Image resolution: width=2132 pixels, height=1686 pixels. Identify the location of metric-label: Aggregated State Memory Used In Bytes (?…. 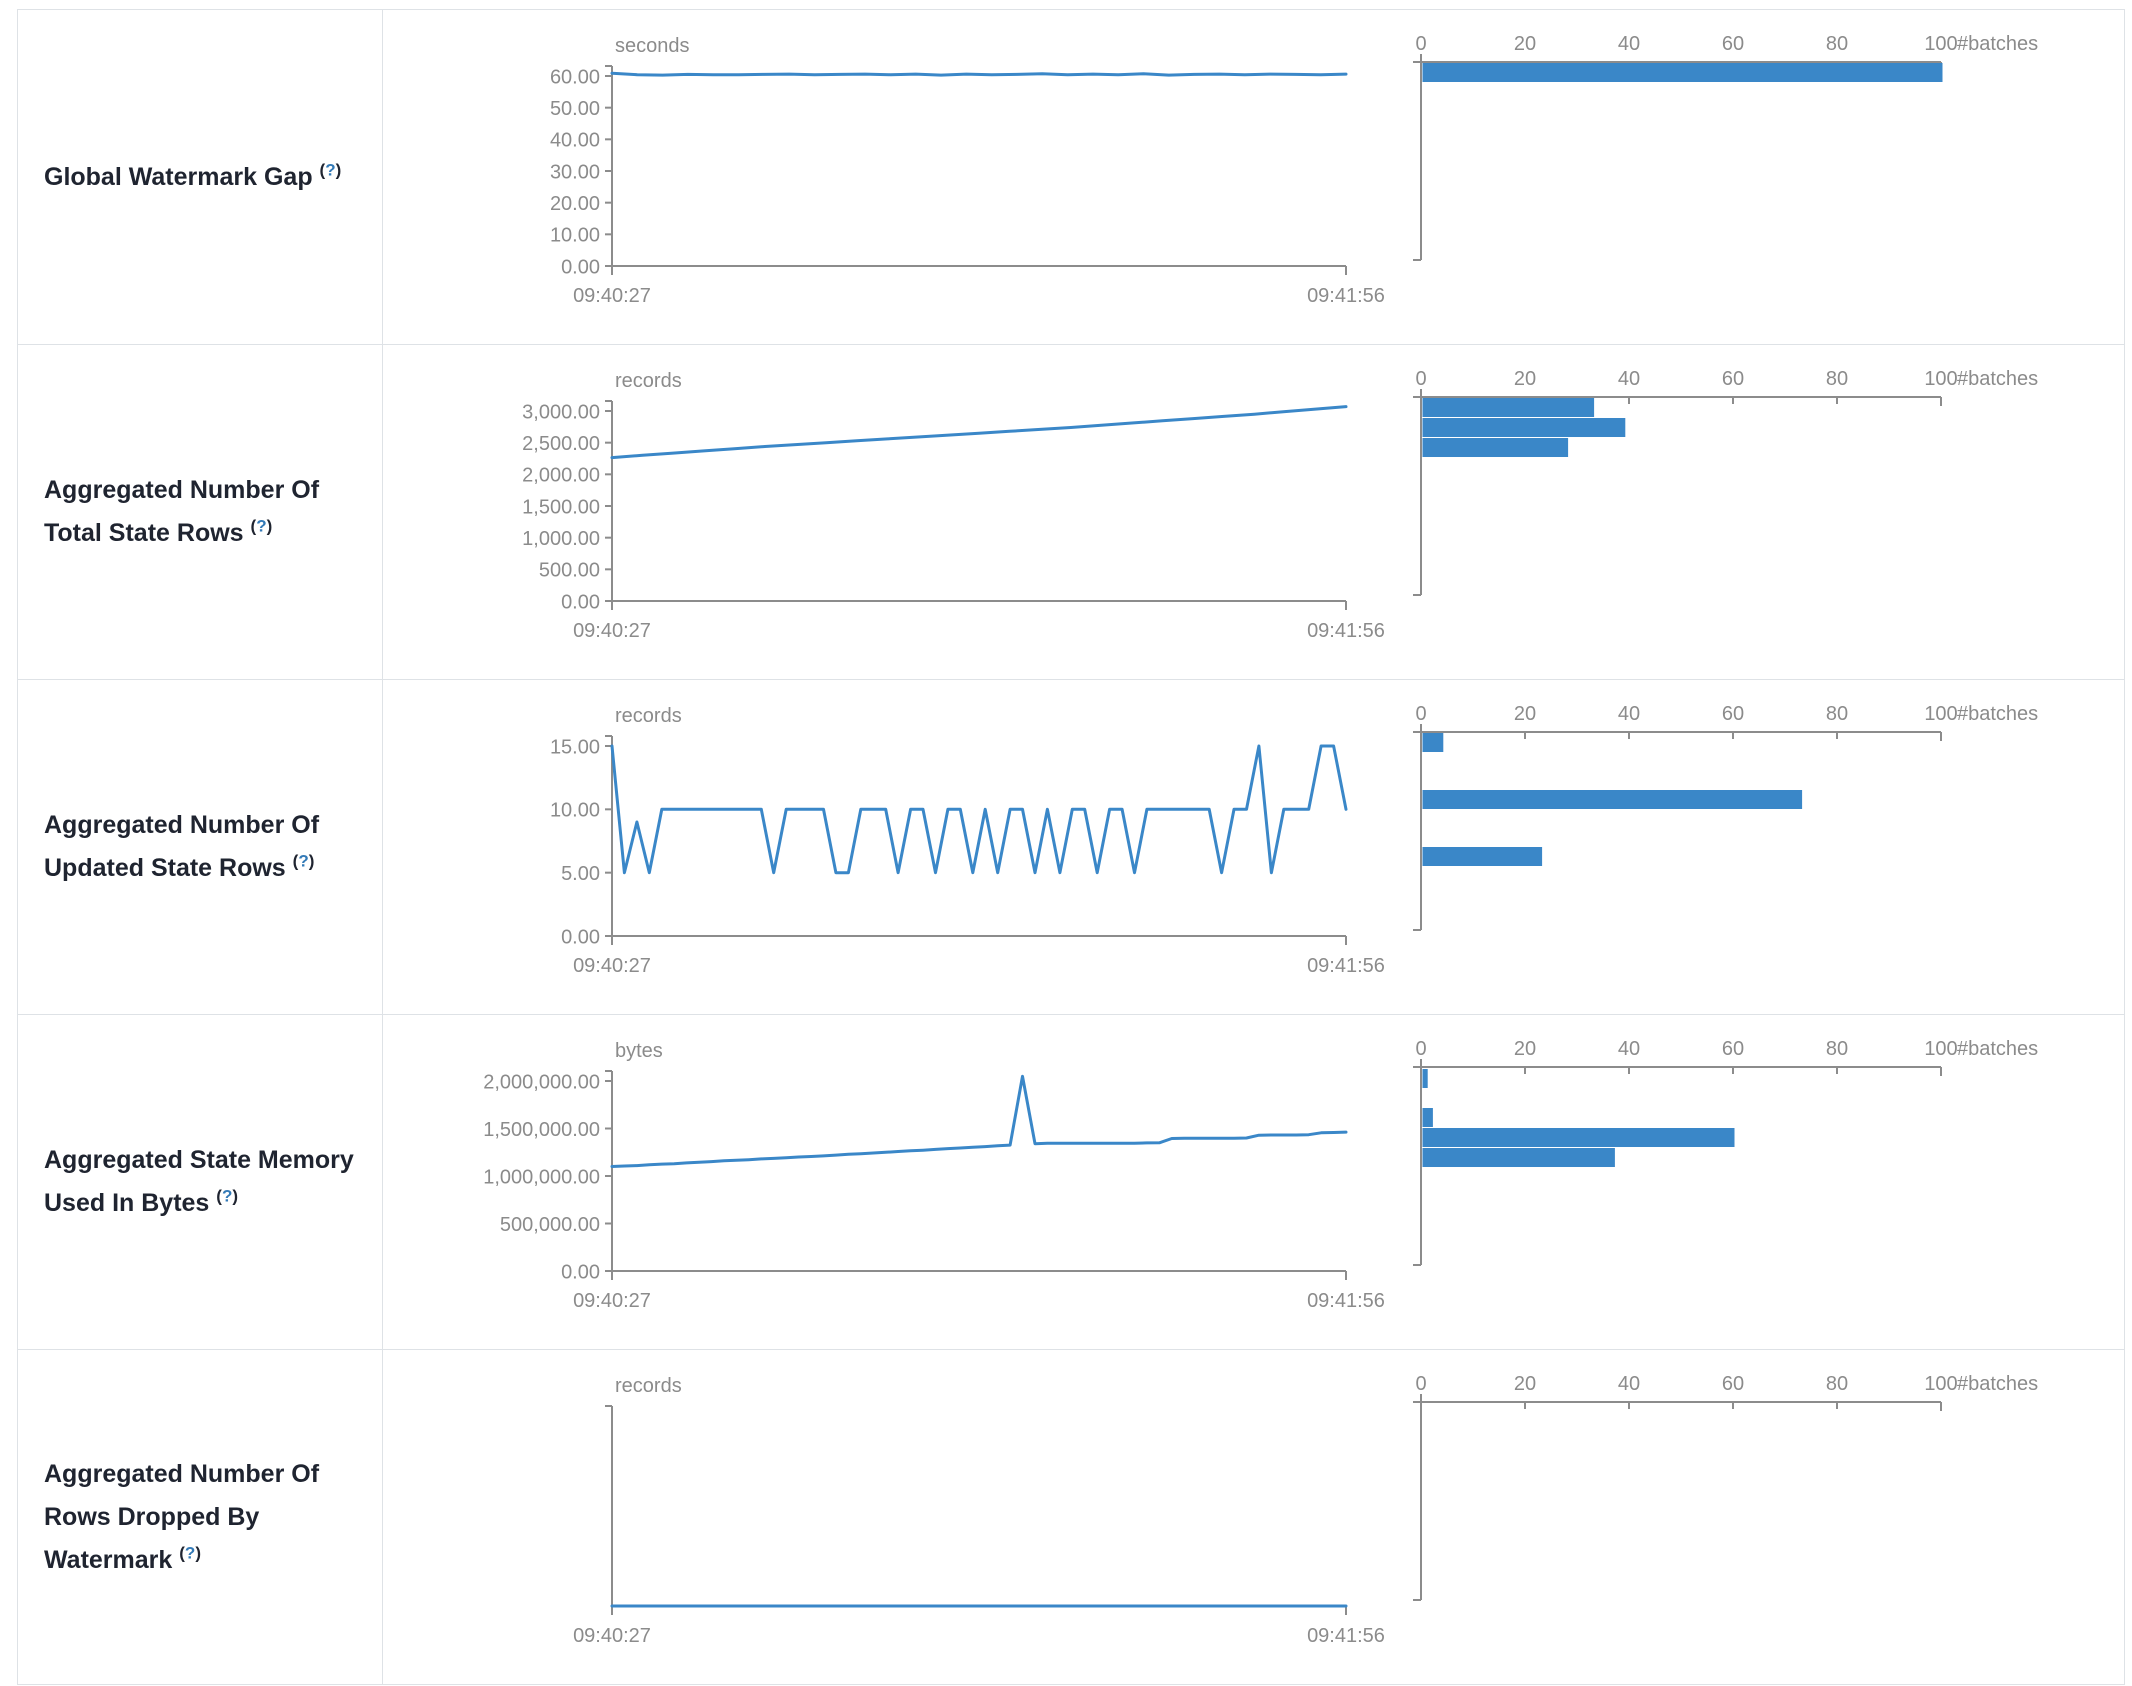
(199, 1182).